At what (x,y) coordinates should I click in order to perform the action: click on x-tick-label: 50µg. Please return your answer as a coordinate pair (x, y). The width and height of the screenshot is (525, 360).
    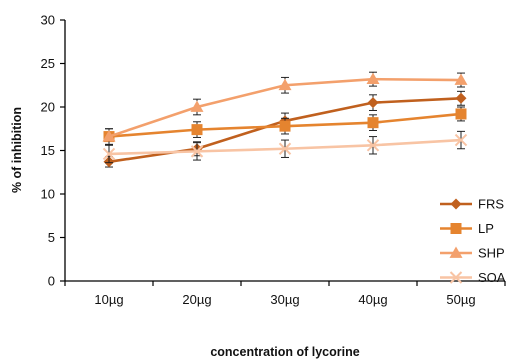
    Looking at the image, I should click on (460, 299).